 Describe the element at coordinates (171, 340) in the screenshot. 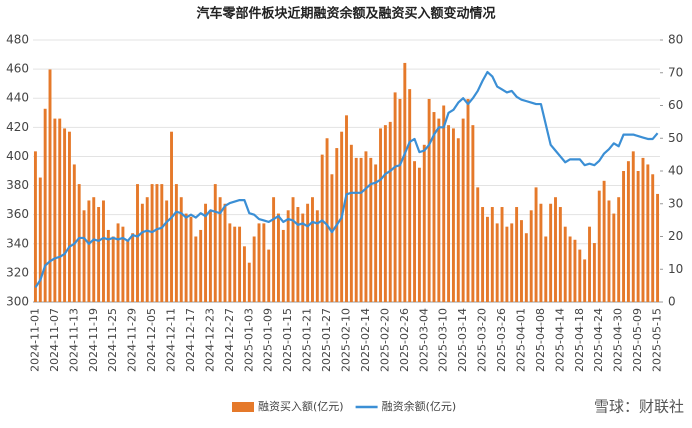

I see `x-tick-label: 2024-12-11` at that location.